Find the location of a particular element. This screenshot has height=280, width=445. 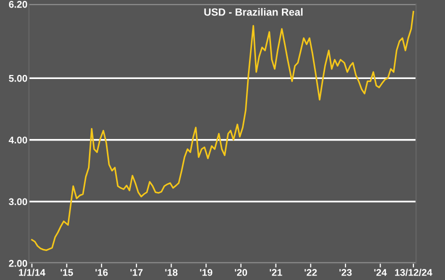

y-tick-label: 2.00 is located at coordinates (18, 263).